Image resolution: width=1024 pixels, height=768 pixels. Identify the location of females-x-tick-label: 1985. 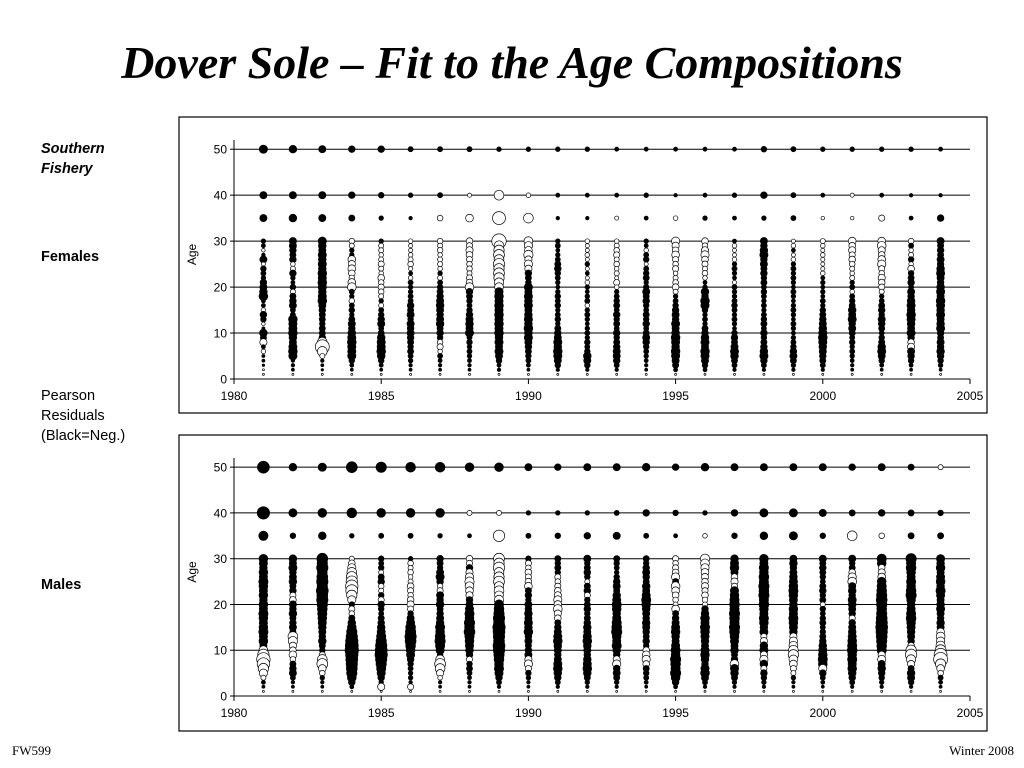
(381, 396).